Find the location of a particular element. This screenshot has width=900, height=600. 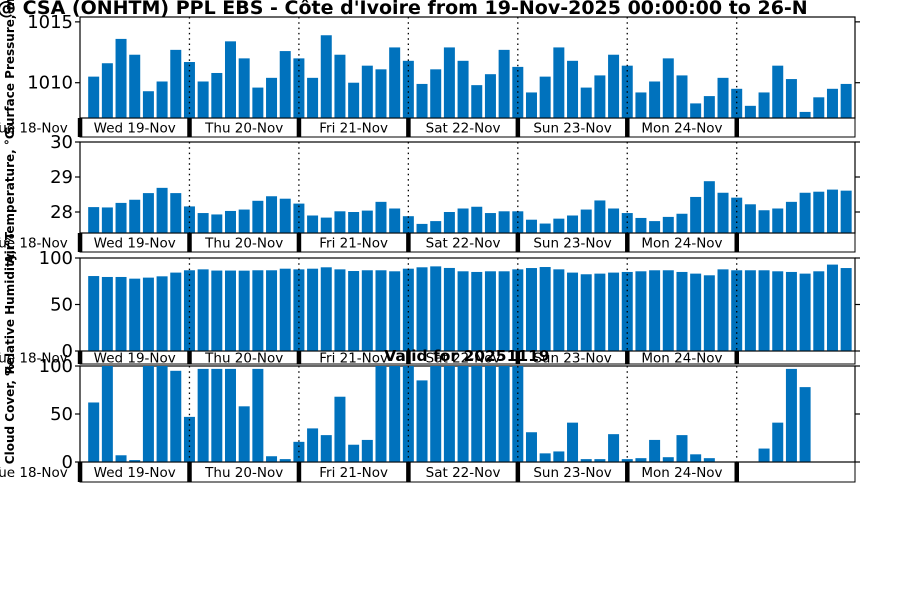

valid-annotation: Valid for 20251119 is located at coordinates (466, 356).